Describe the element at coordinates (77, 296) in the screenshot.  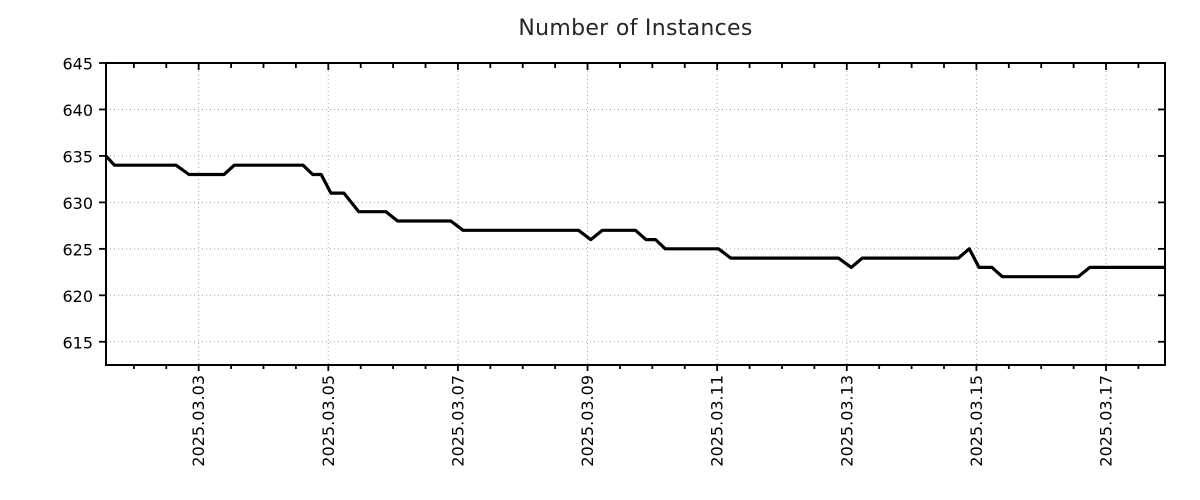
I see `y-tick-label: 620` at that location.